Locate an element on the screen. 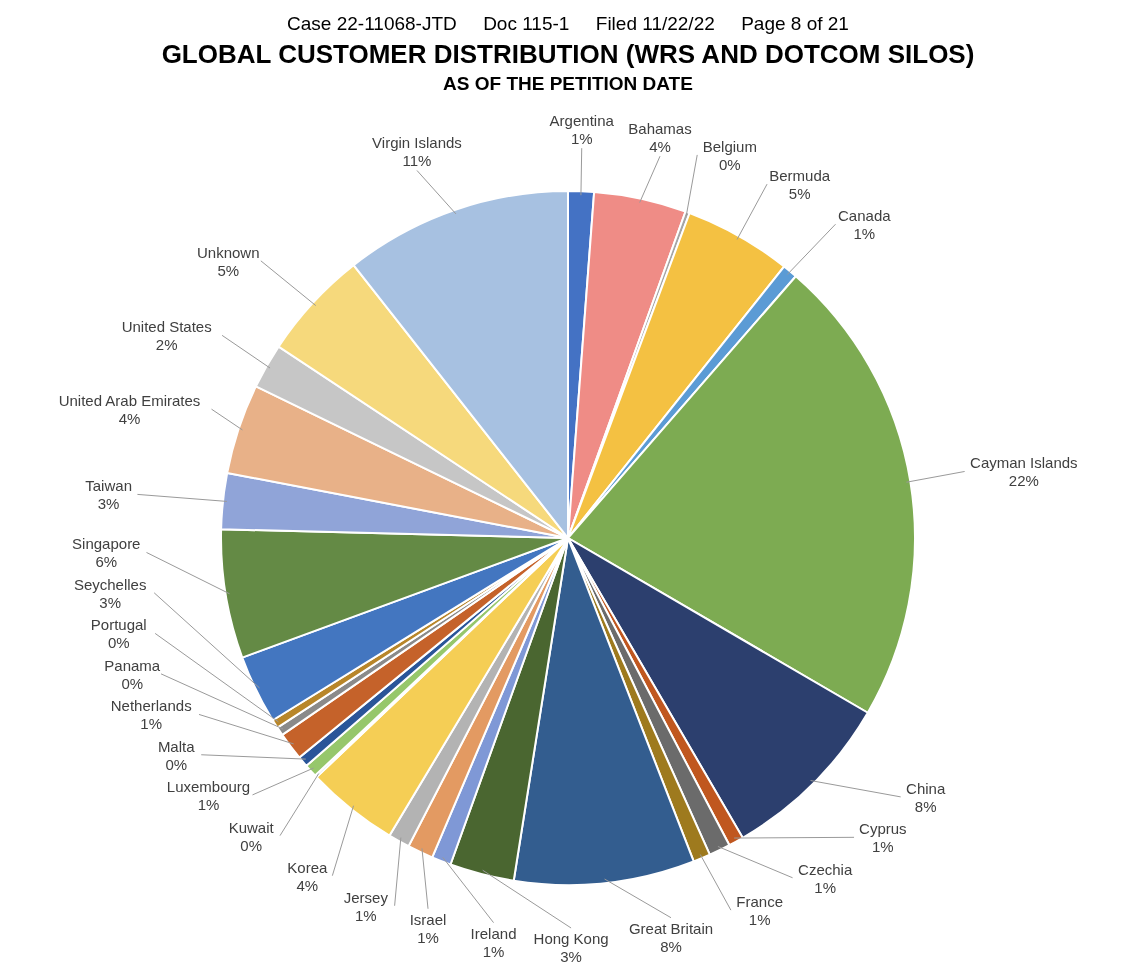 This screenshot has height=974, width=1144. slice-label: France is located at coordinates (760, 902).